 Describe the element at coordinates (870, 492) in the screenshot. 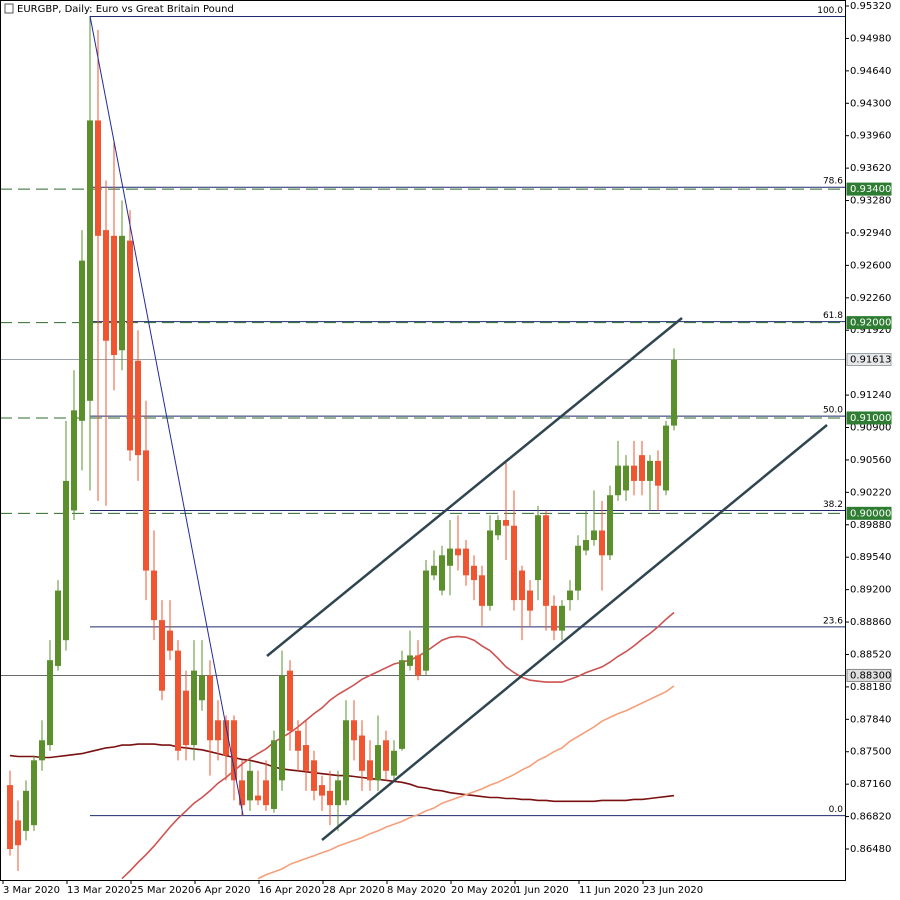

I see `y-tick-label: 0.90220` at that location.